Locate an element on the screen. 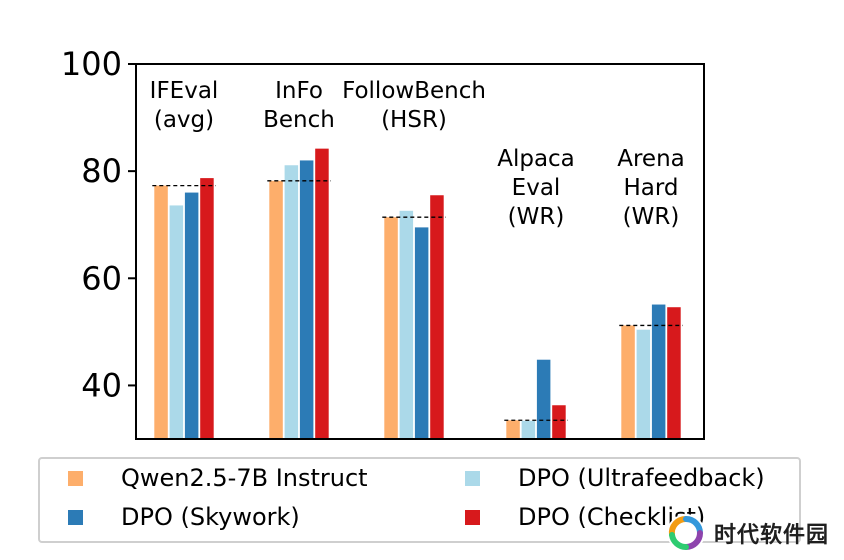  watermark-logo-icon is located at coordinates (686, 533).